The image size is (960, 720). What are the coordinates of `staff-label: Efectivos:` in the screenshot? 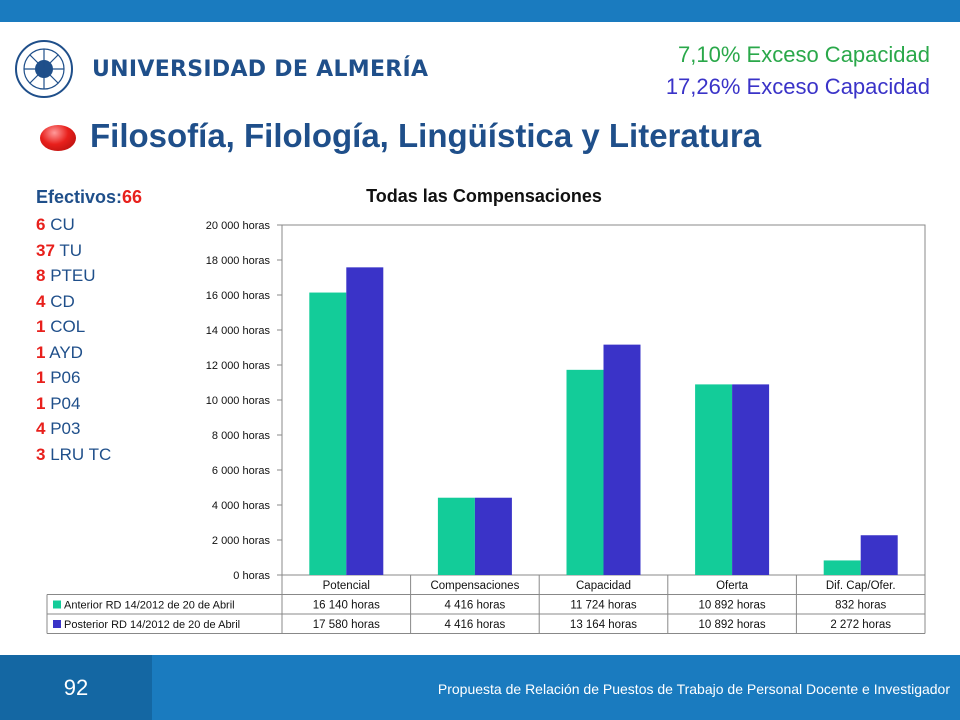 It's located at (79, 197).